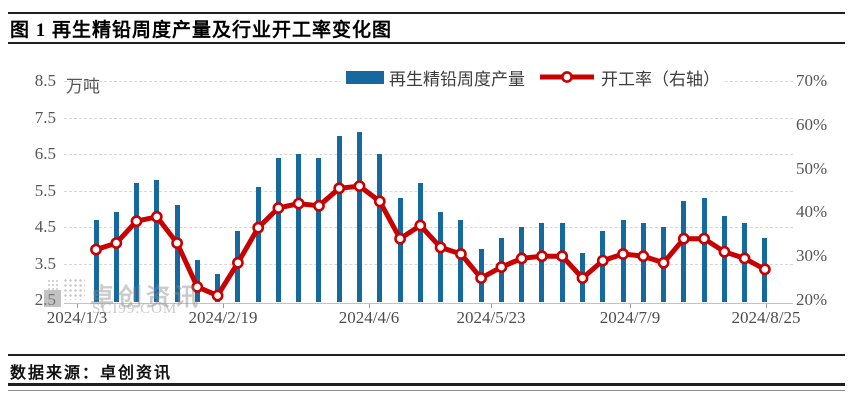 The height and width of the screenshot is (403, 851). What do you see at coordinates (428, 303) in the screenshot?
I see `x-axis-line` at bounding box center [428, 303].